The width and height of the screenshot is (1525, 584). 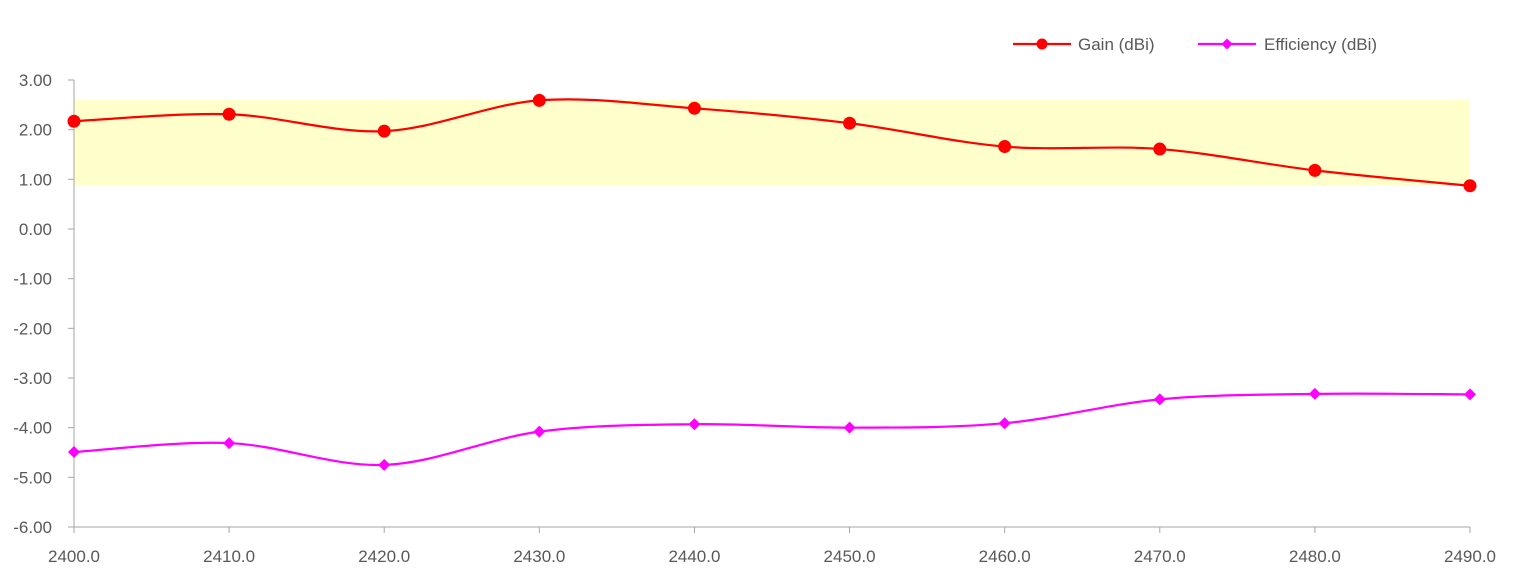 I want to click on y-tick-label: -3.00, so click(x=32, y=378).